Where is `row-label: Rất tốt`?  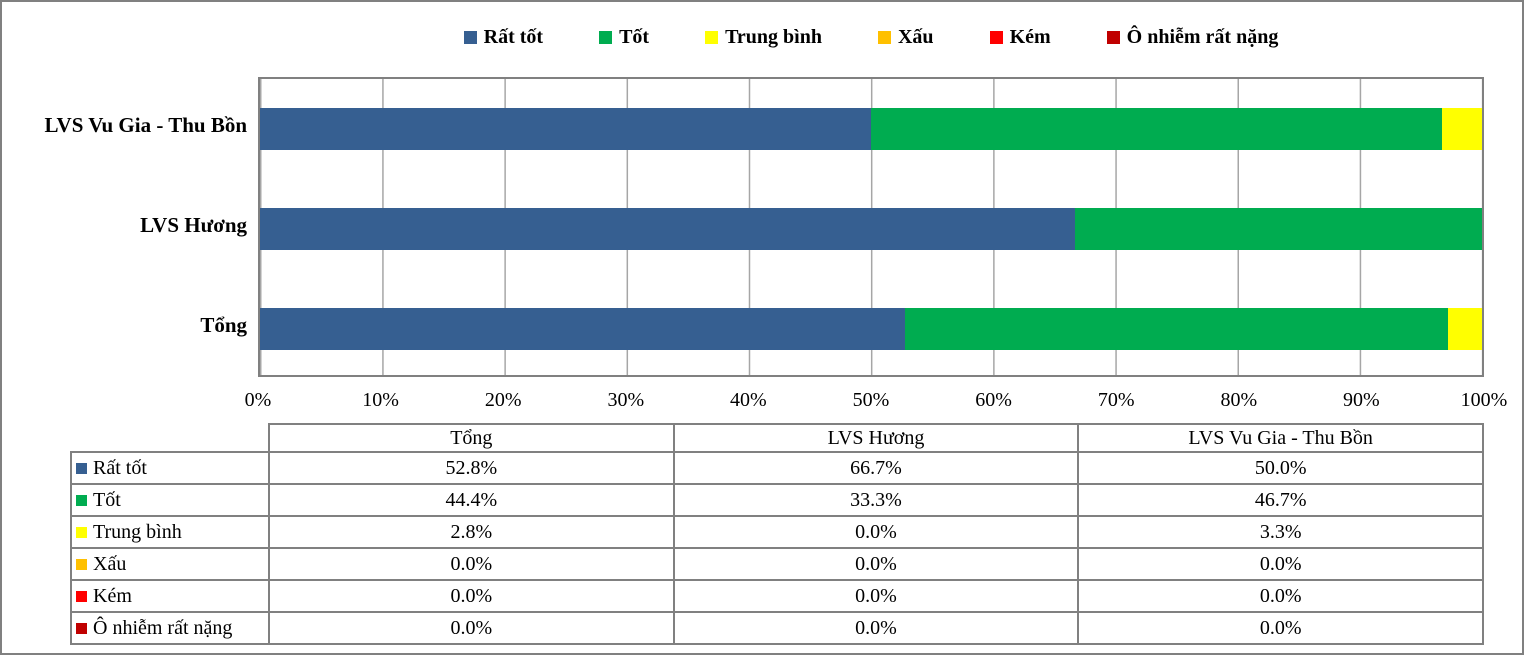 row-label: Rất tốt is located at coordinates (120, 467).